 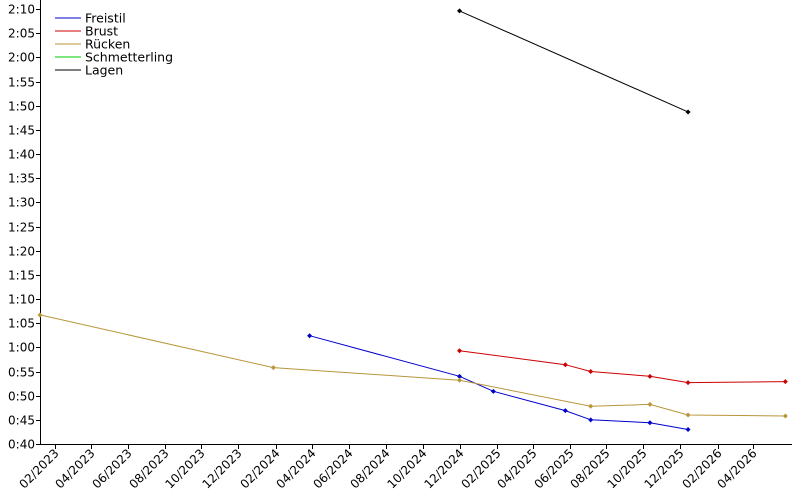 I want to click on y-tick-label: 1:25, so click(x=21, y=228).